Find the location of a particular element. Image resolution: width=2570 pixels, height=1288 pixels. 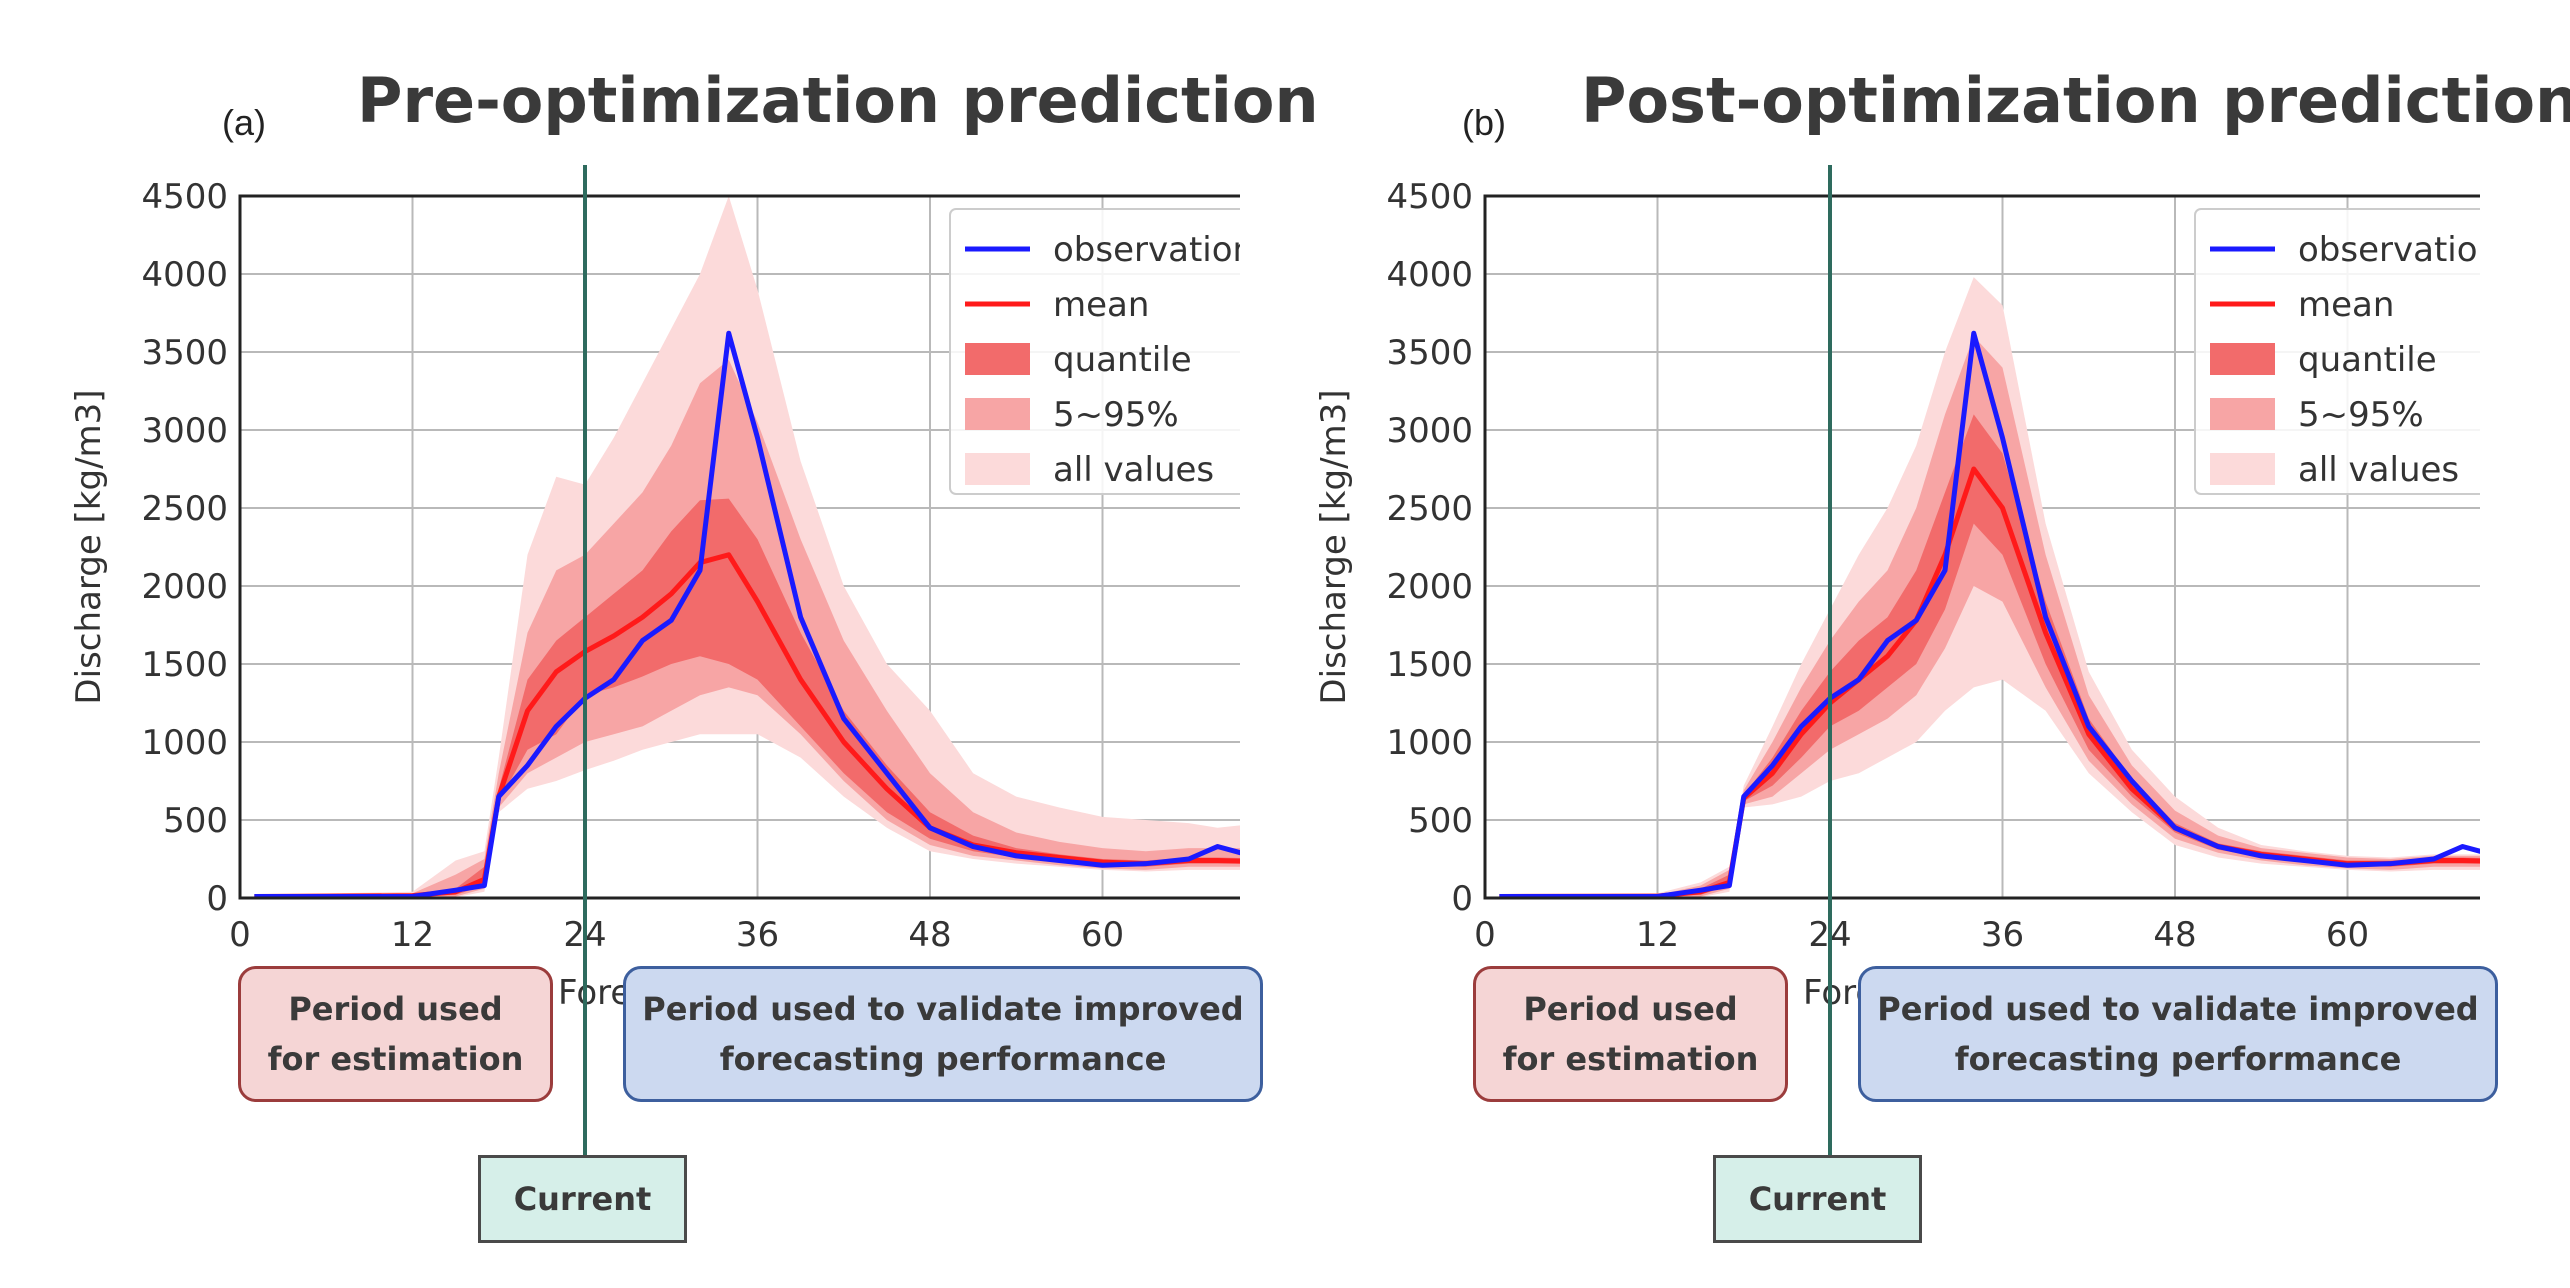

panel-letter: (b) is located at coordinates (1484, 122).